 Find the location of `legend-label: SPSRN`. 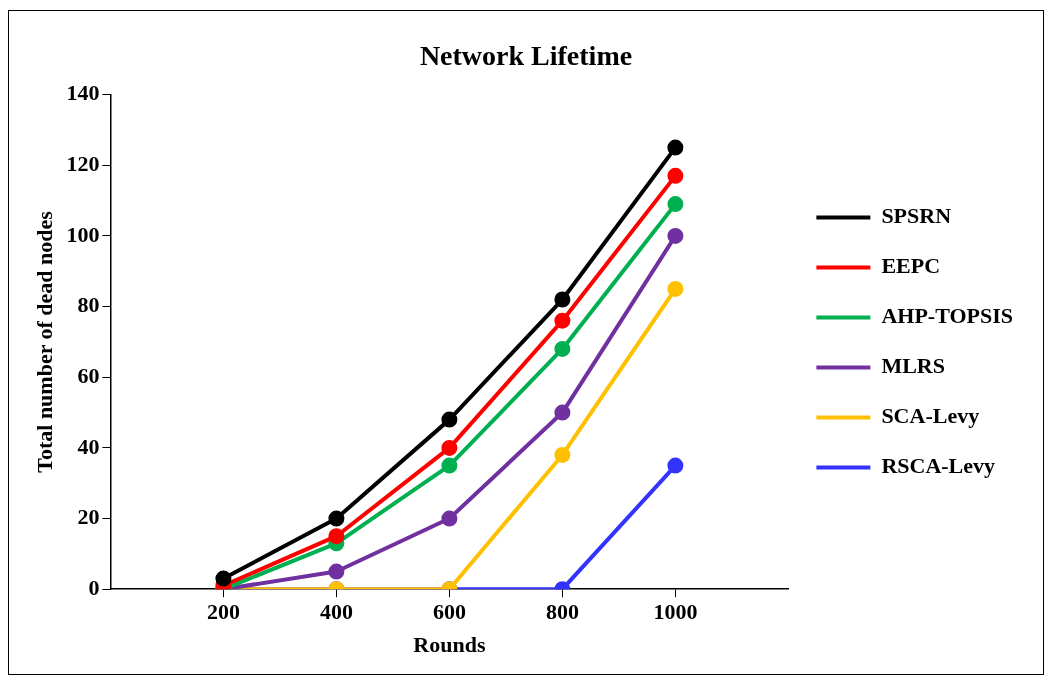

legend-label: SPSRN is located at coordinates (916, 216).